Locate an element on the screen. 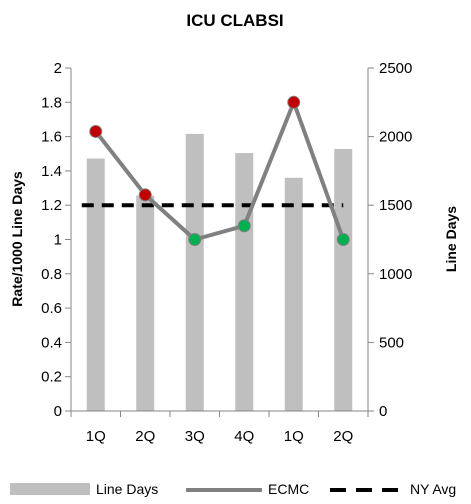 The height and width of the screenshot is (504, 471). y2-tick-label: 1500 is located at coordinates (395, 205).